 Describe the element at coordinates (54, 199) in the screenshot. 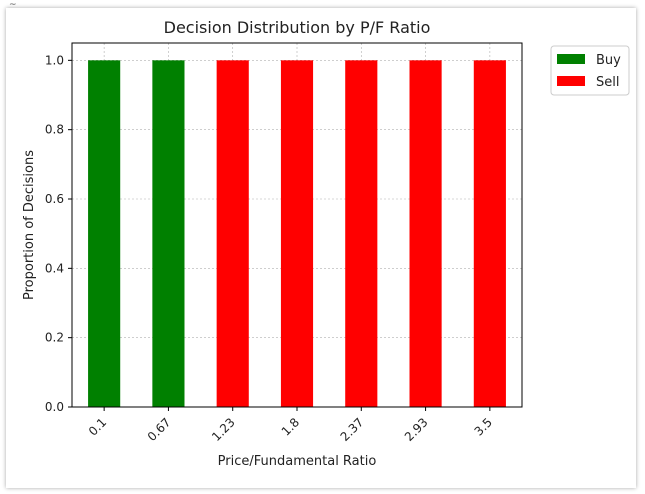

I see `y-tick-label: 0.6` at that location.